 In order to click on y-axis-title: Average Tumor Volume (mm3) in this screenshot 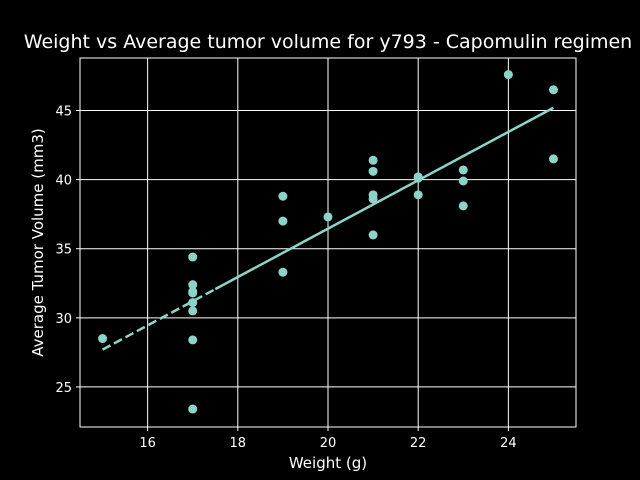, I will do `click(38, 242)`.